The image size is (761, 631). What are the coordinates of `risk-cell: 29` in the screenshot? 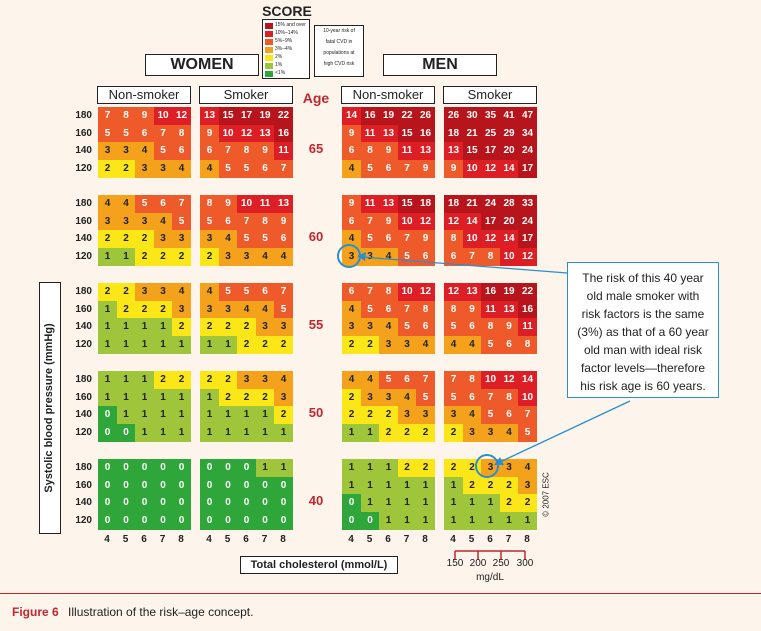 It's located at (509, 133).